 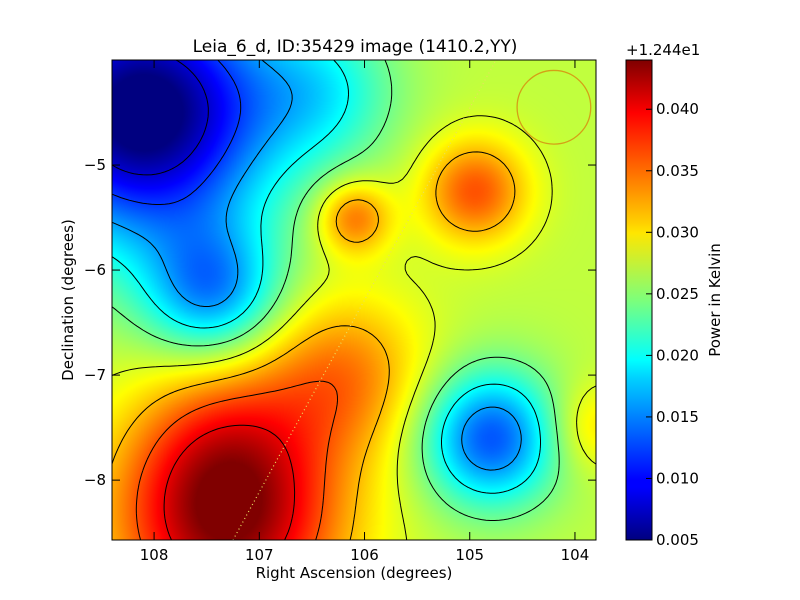 I want to click on y-tick-label: −8, so click(x=95, y=480).